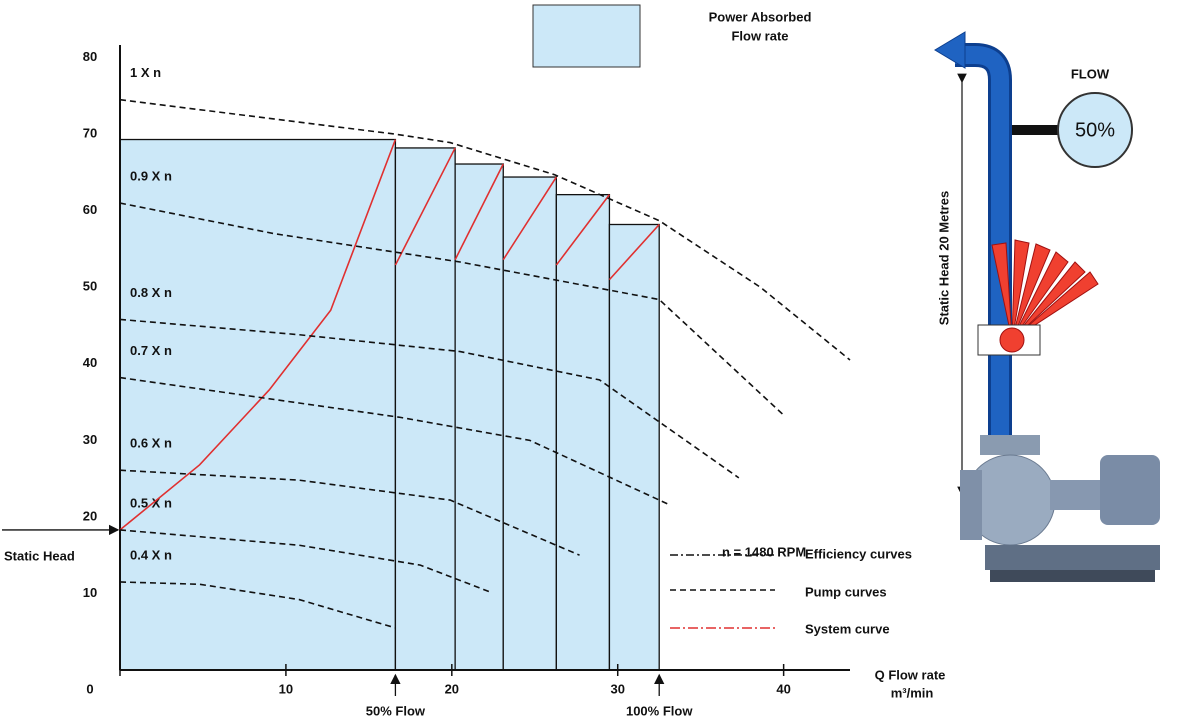  Describe the element at coordinates (846, 591) in the screenshot. I see `legend-entry: Pump curves` at that location.